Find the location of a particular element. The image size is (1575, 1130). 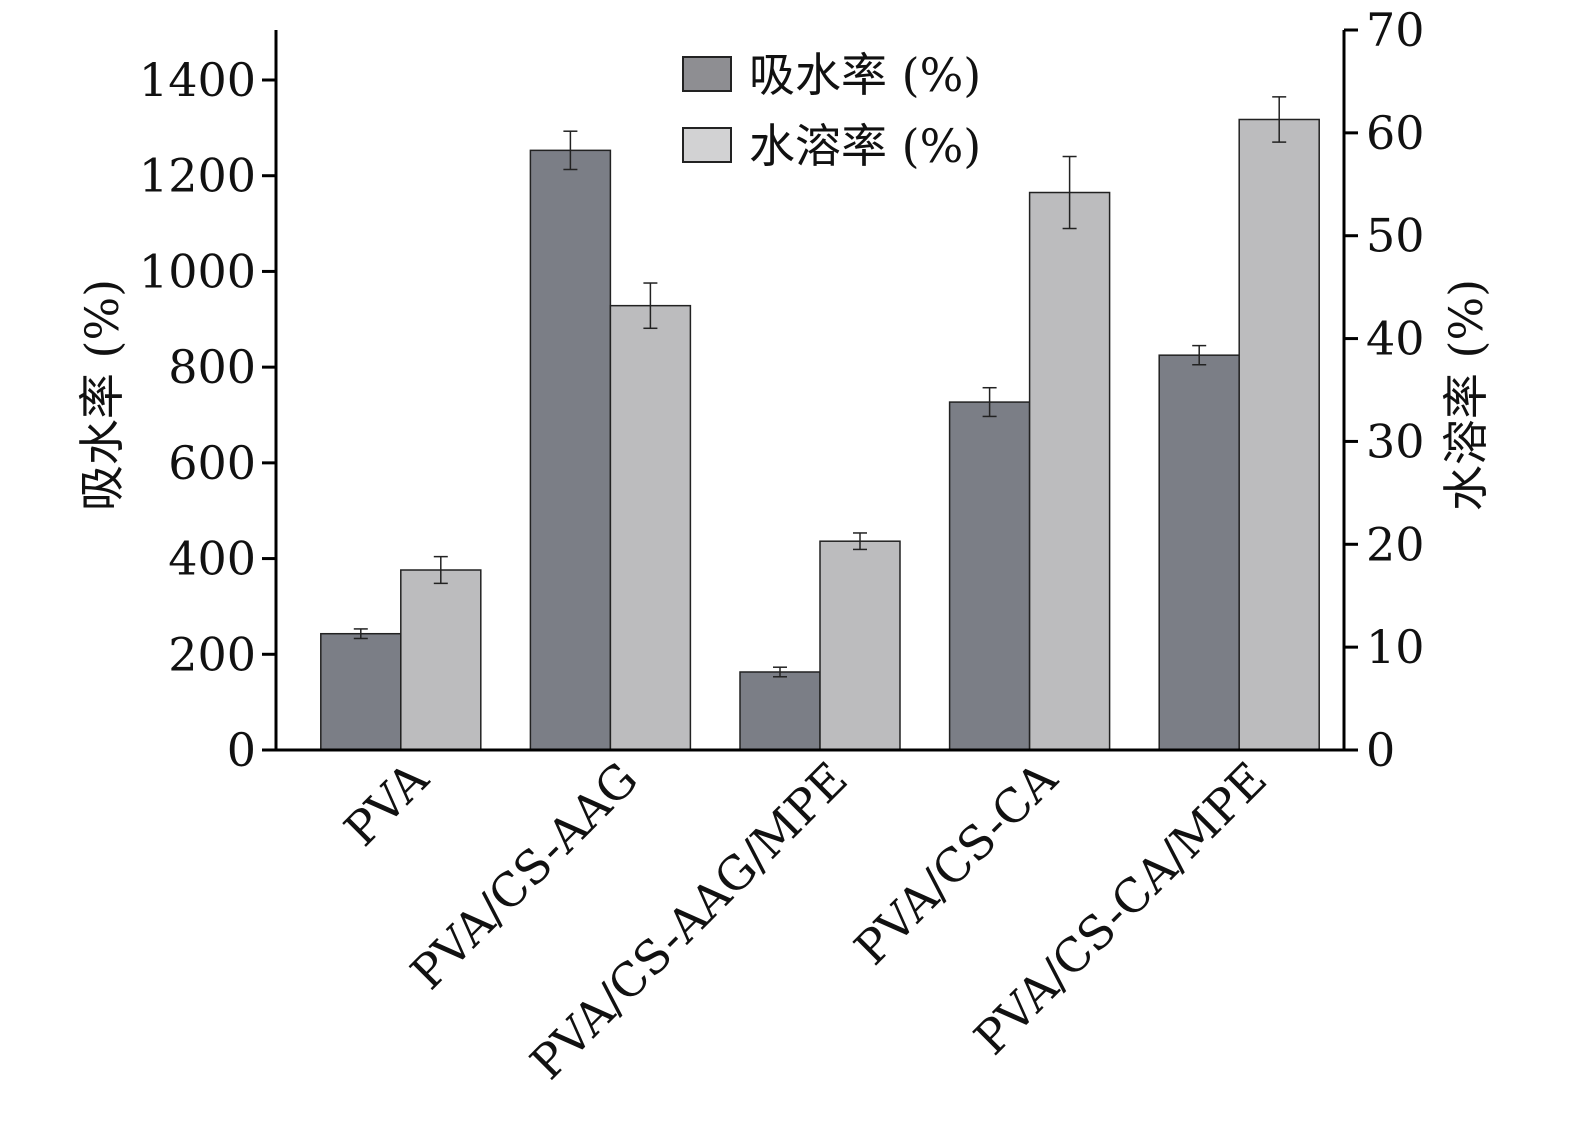

left-y-axis-title: 吸水率 (%) is located at coordinates (102, 395).